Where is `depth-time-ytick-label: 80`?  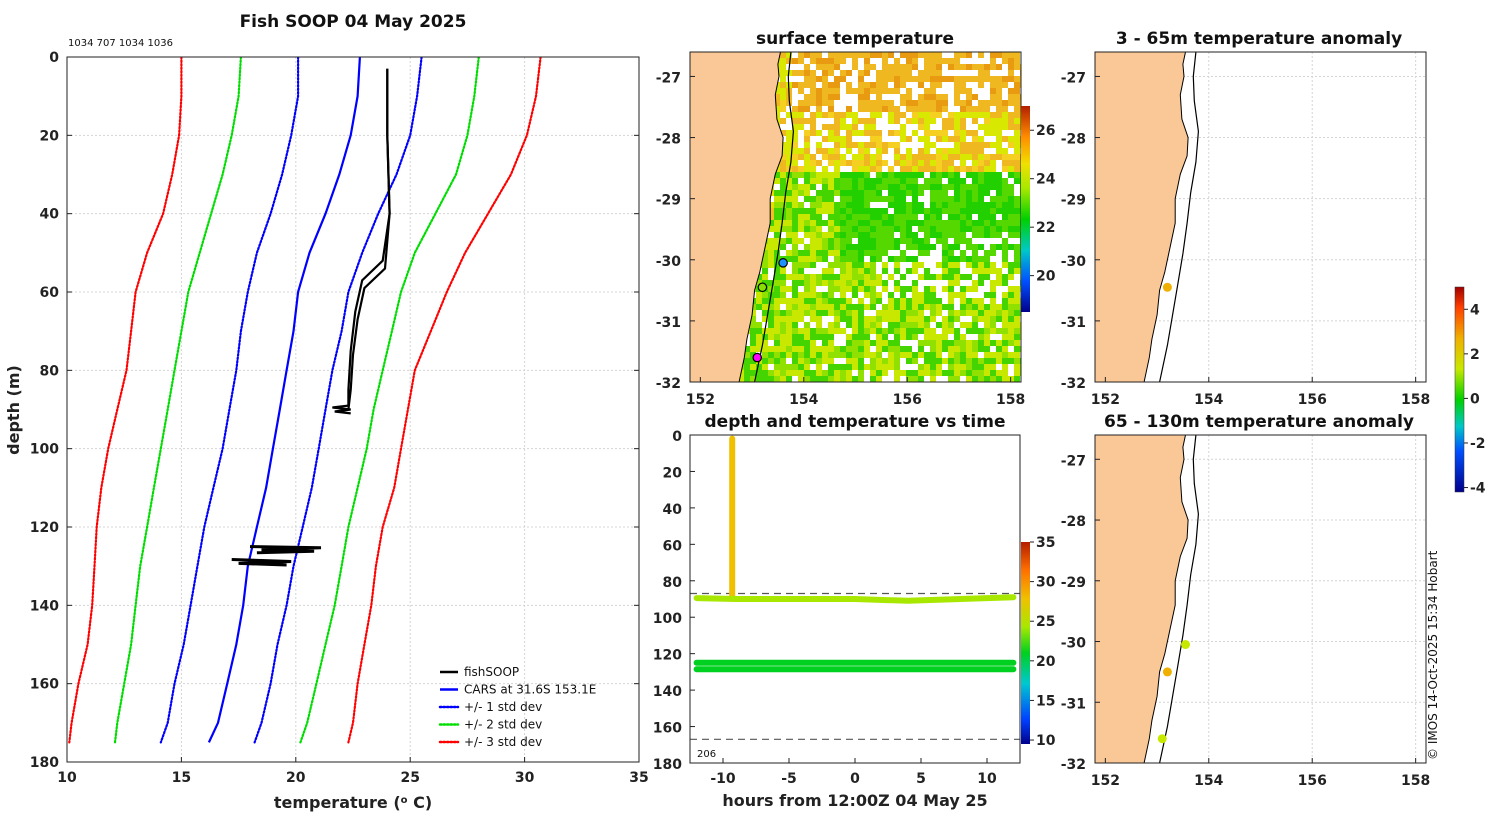 depth-time-ytick-label: 80 is located at coordinates (673, 583).